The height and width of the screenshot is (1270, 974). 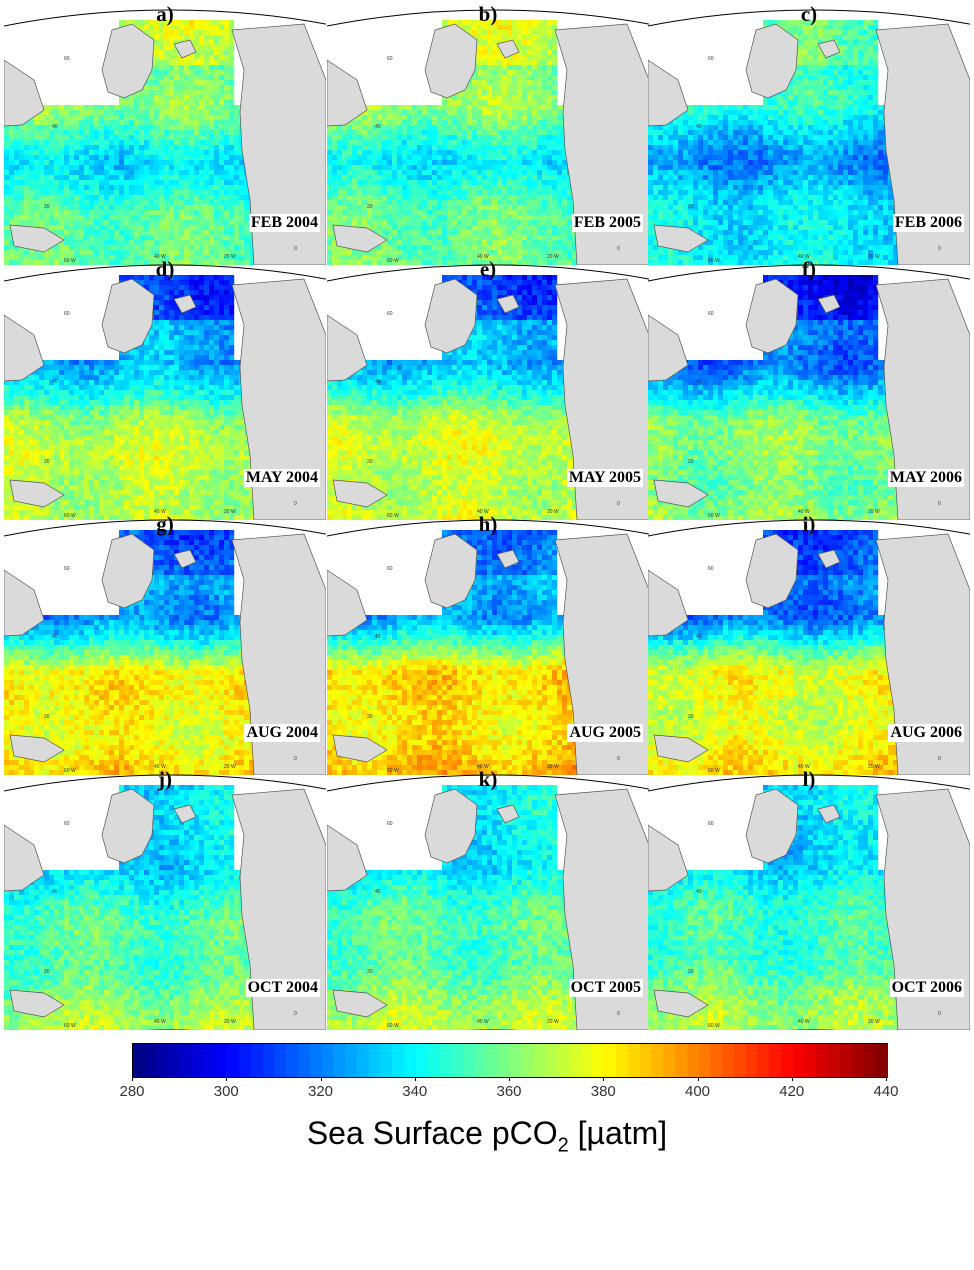 What do you see at coordinates (284, 223) in the screenshot?
I see `panel-date: FEB 2004` at bounding box center [284, 223].